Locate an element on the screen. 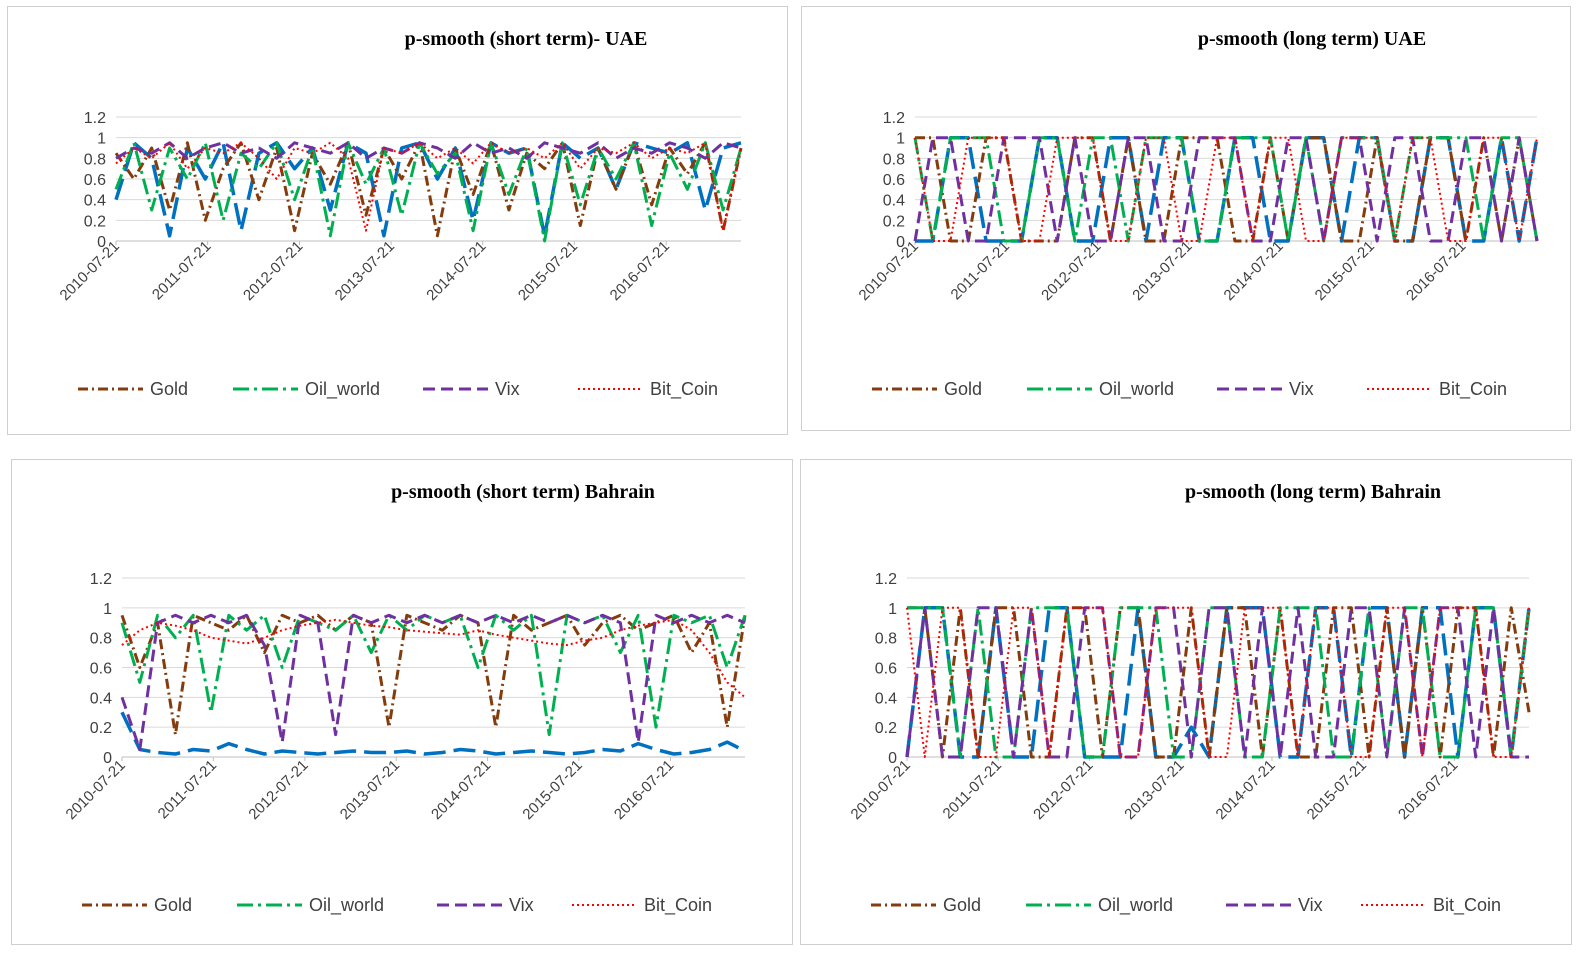 This screenshot has height=953, width=1583. chart-title: p-smooth (long term) Bahrain is located at coordinates (1313, 492).